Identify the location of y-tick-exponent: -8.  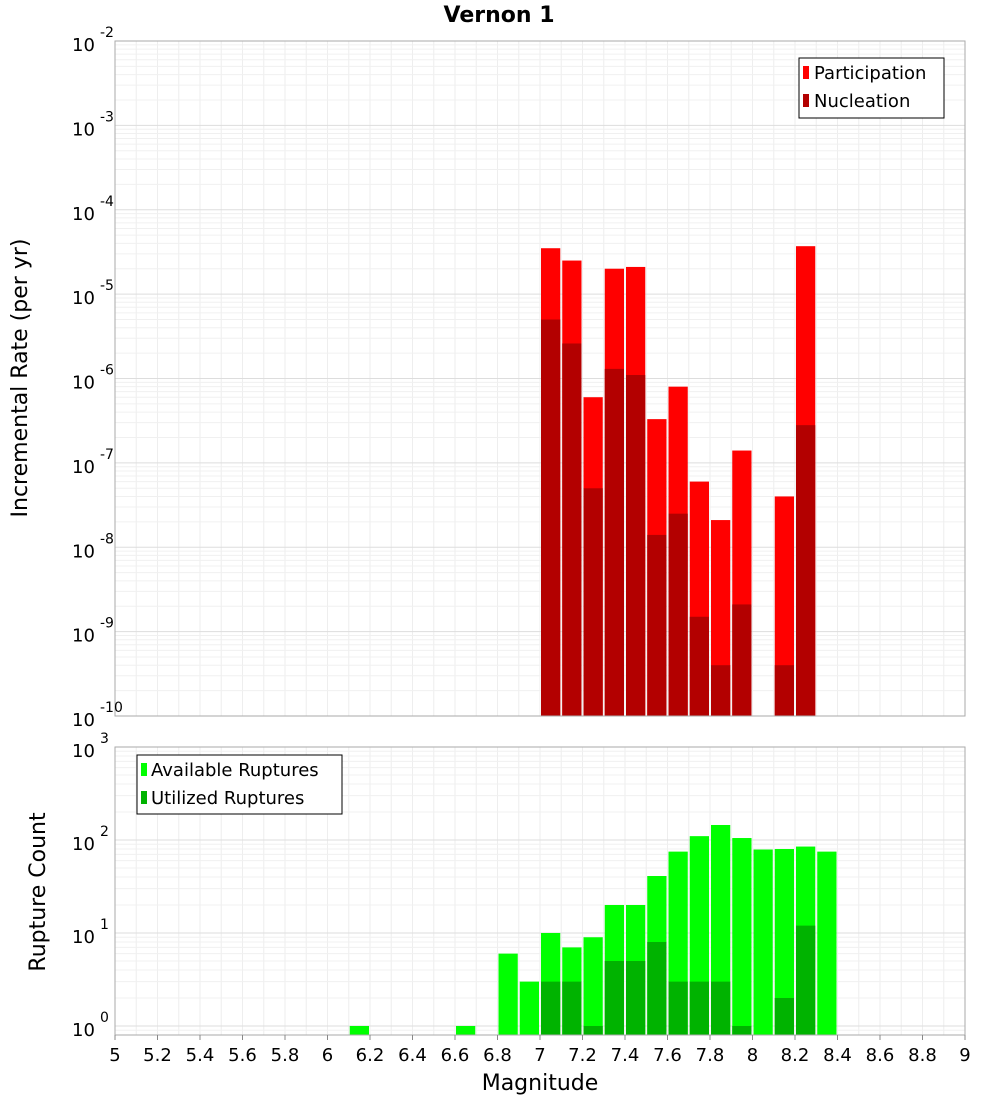
(107, 539).